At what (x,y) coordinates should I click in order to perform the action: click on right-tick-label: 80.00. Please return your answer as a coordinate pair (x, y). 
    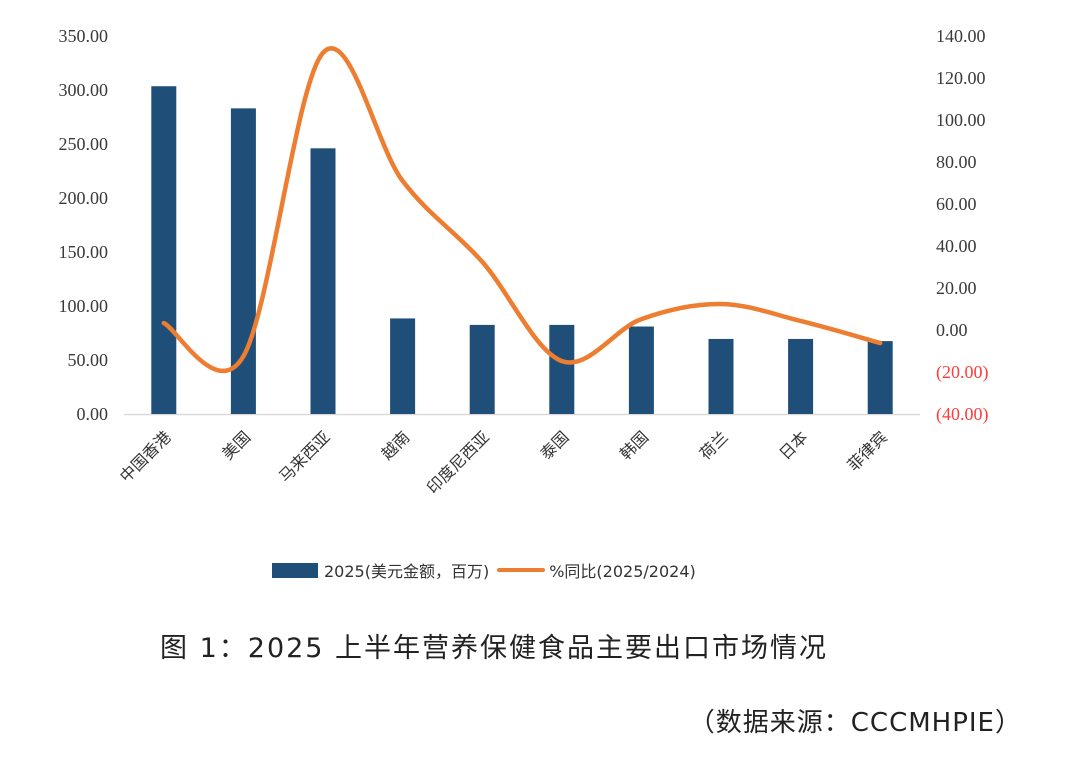
    Looking at the image, I should click on (956, 162).